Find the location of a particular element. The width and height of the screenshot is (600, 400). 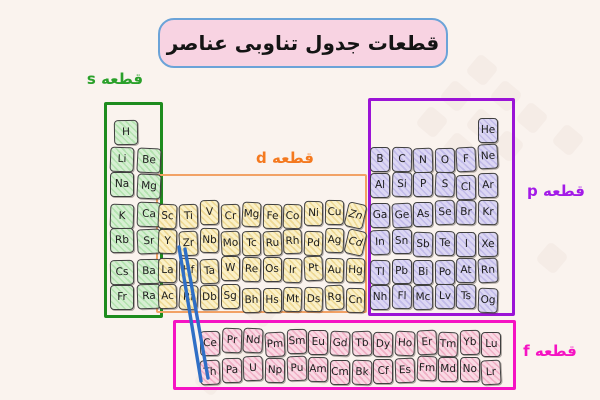

element-tile-nb: Nb is located at coordinates (209, 240).